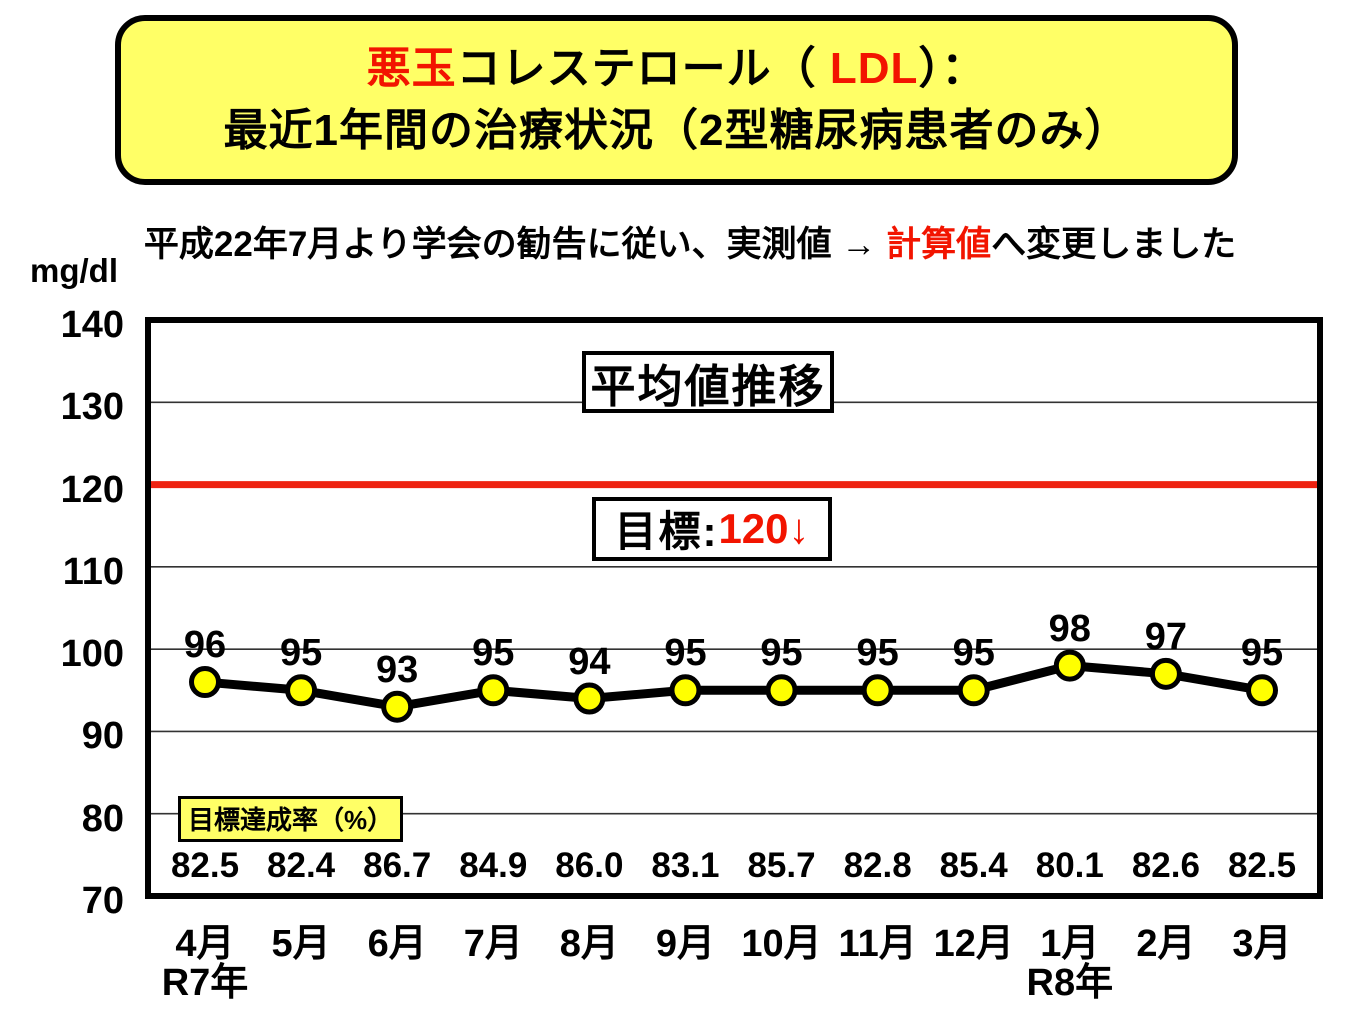  Describe the element at coordinates (685, 944) in the screenshot. I see `month-label: 9月` at that location.